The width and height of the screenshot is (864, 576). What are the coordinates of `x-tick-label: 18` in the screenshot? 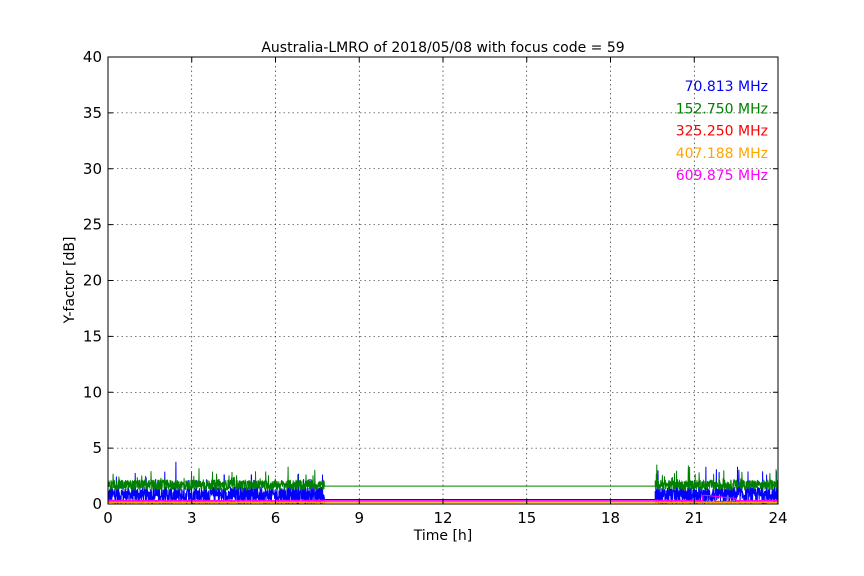 It's located at (610, 518).